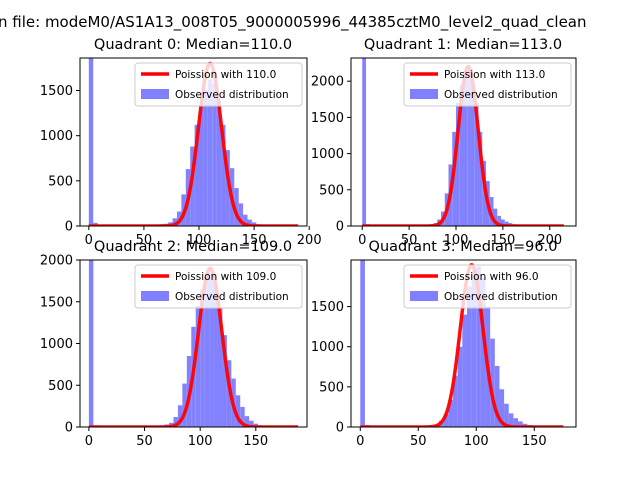  I want to click on quadrant-2-xtick-label: 50, so click(144, 441).